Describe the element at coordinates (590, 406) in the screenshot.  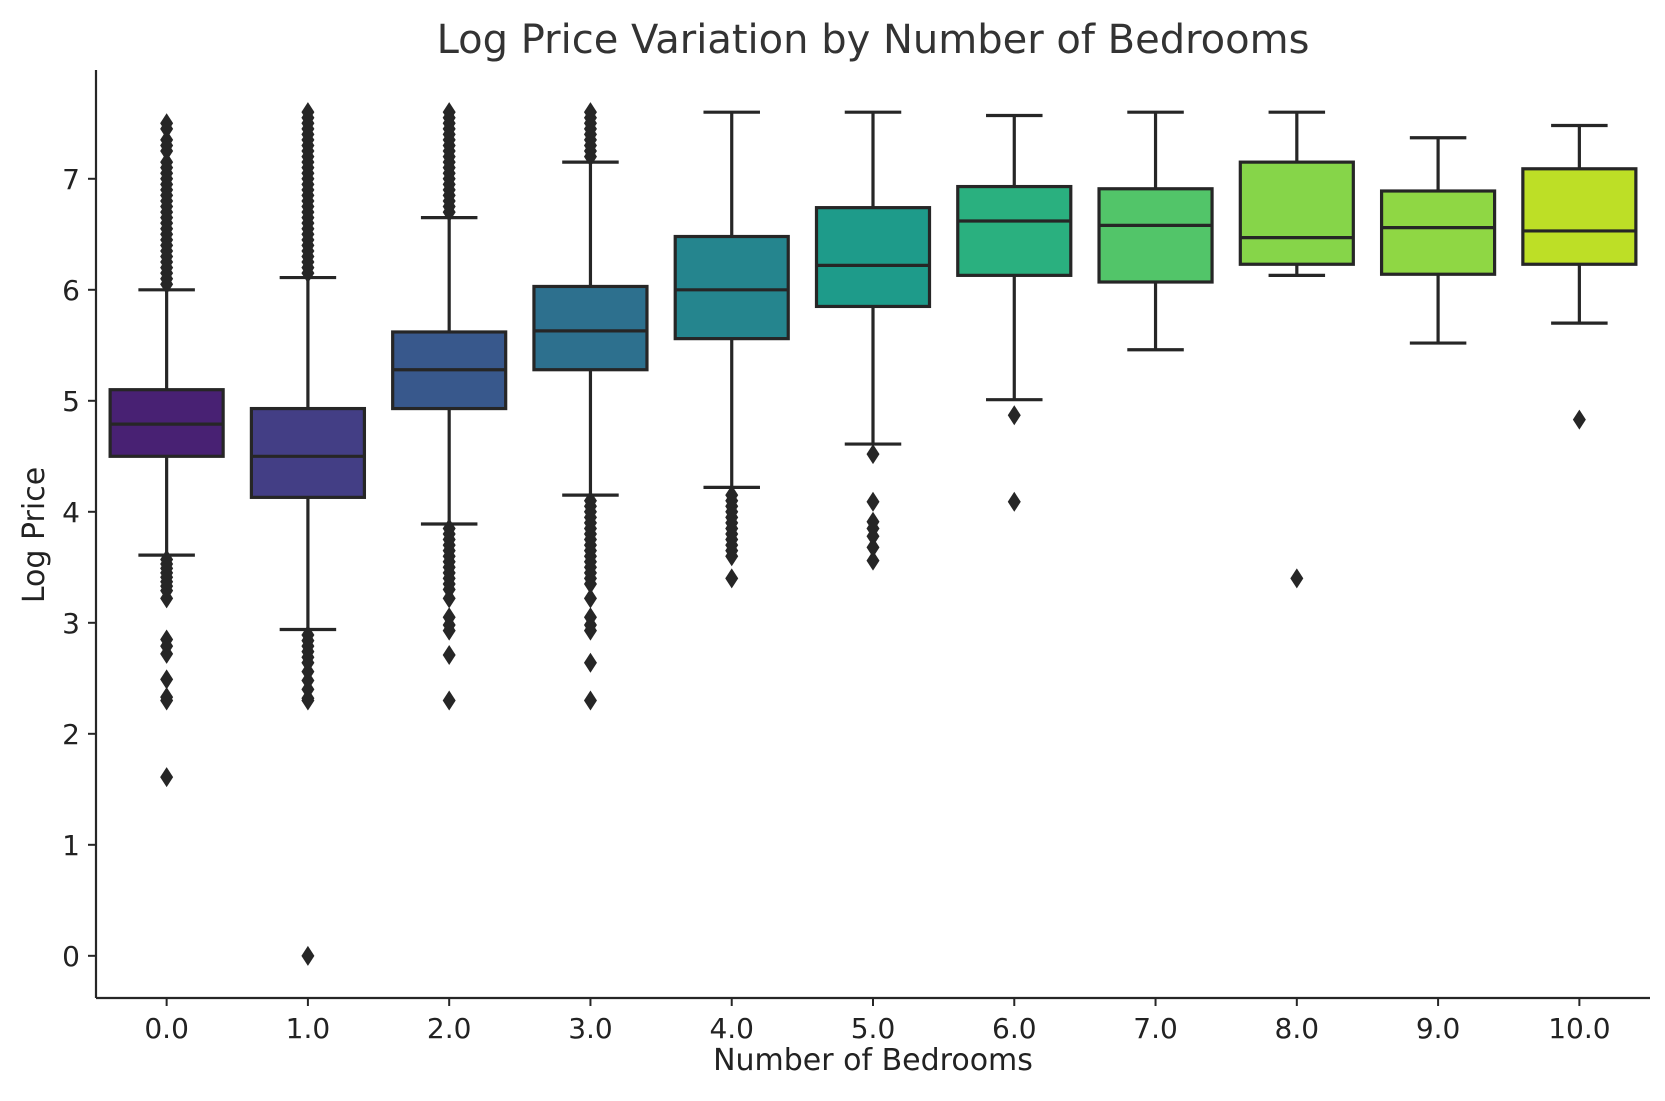
I see `box-3.0` at that location.